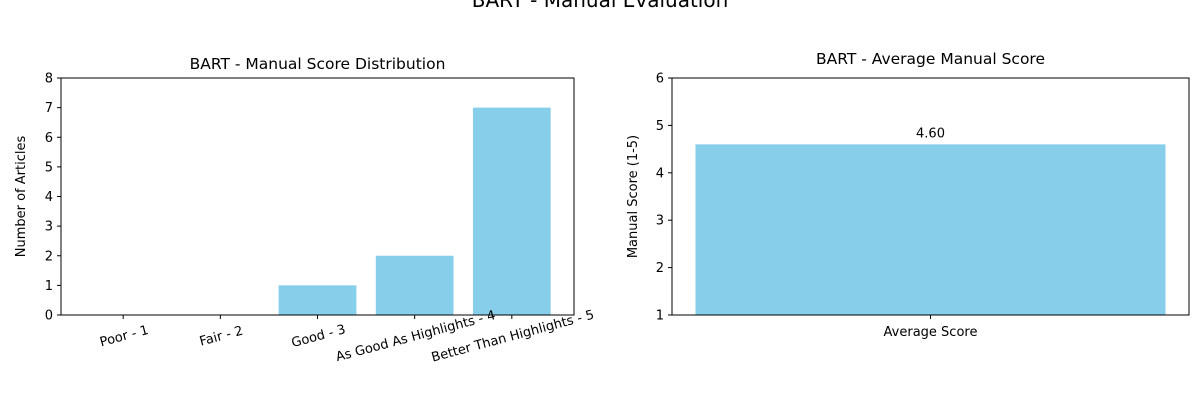 The height and width of the screenshot is (400, 1200). I want to click on x-tick-label: Poor - 1, so click(124, 336).